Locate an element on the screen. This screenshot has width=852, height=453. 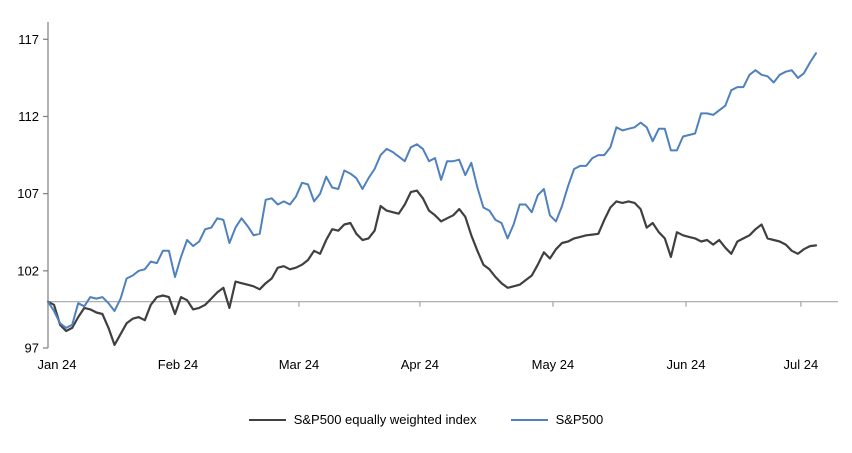
legend: S&P500 equally weighted index S&P500 is located at coordinates (426, 419).